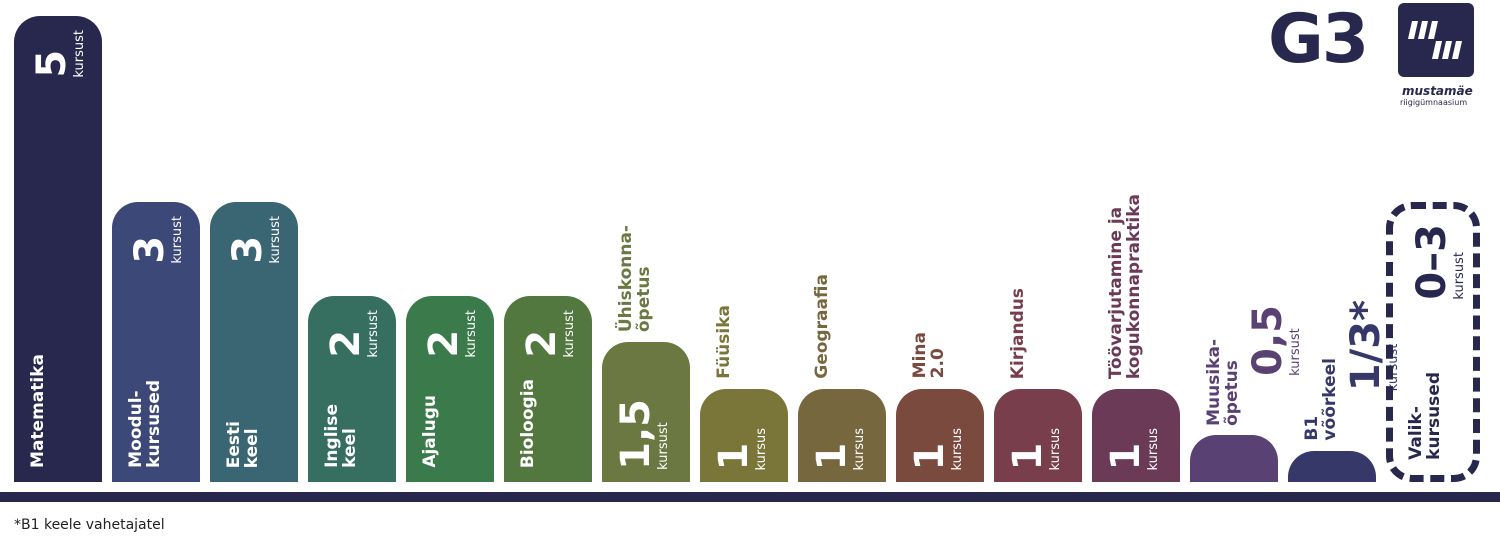 The height and width of the screenshot is (543, 1500). What do you see at coordinates (822, 326) in the screenshot?
I see `category-label: Geograafia` at bounding box center [822, 326].